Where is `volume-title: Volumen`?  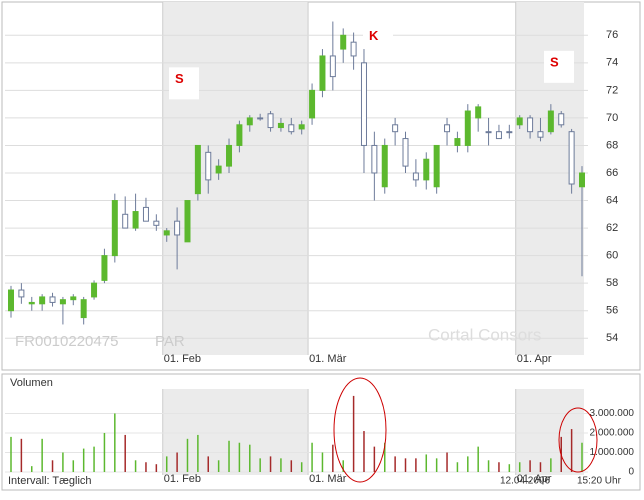 volume-title: Volumen is located at coordinates (31, 383).